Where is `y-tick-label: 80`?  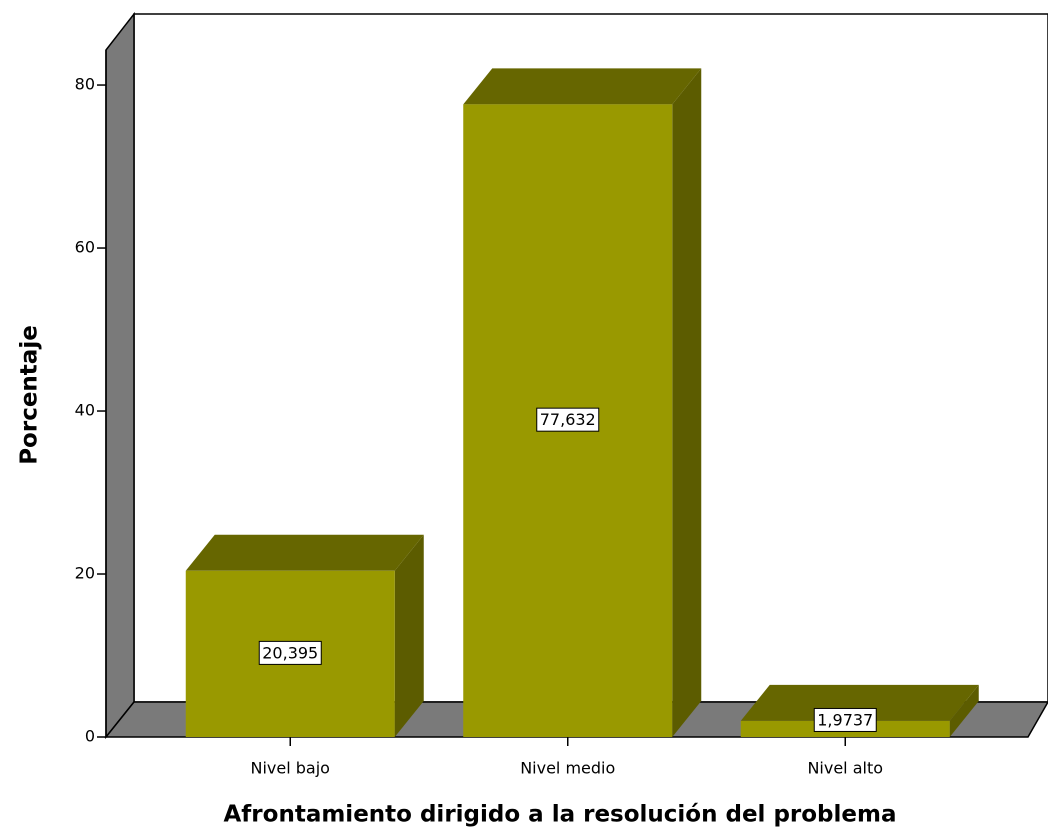
y-tick-label: 80 is located at coordinates (85, 84).